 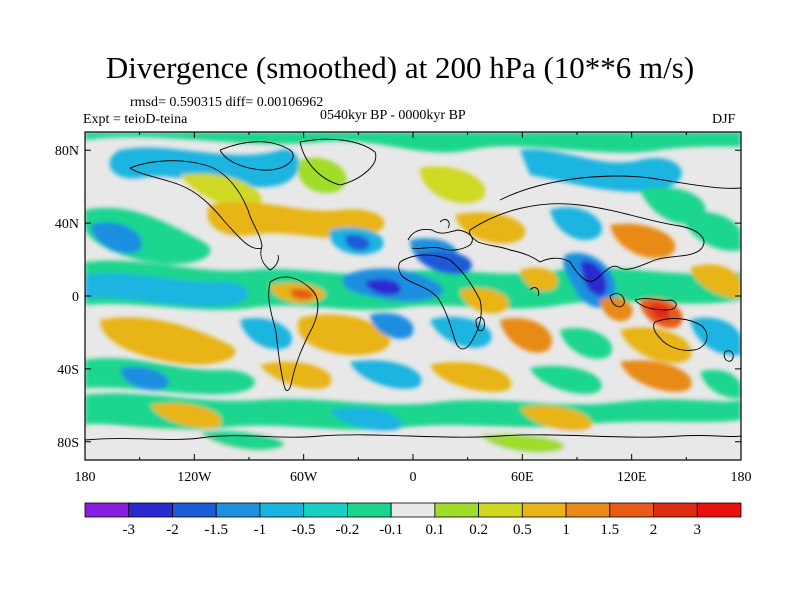 I want to click on colorbar-label: -0.2, so click(x=348, y=530).